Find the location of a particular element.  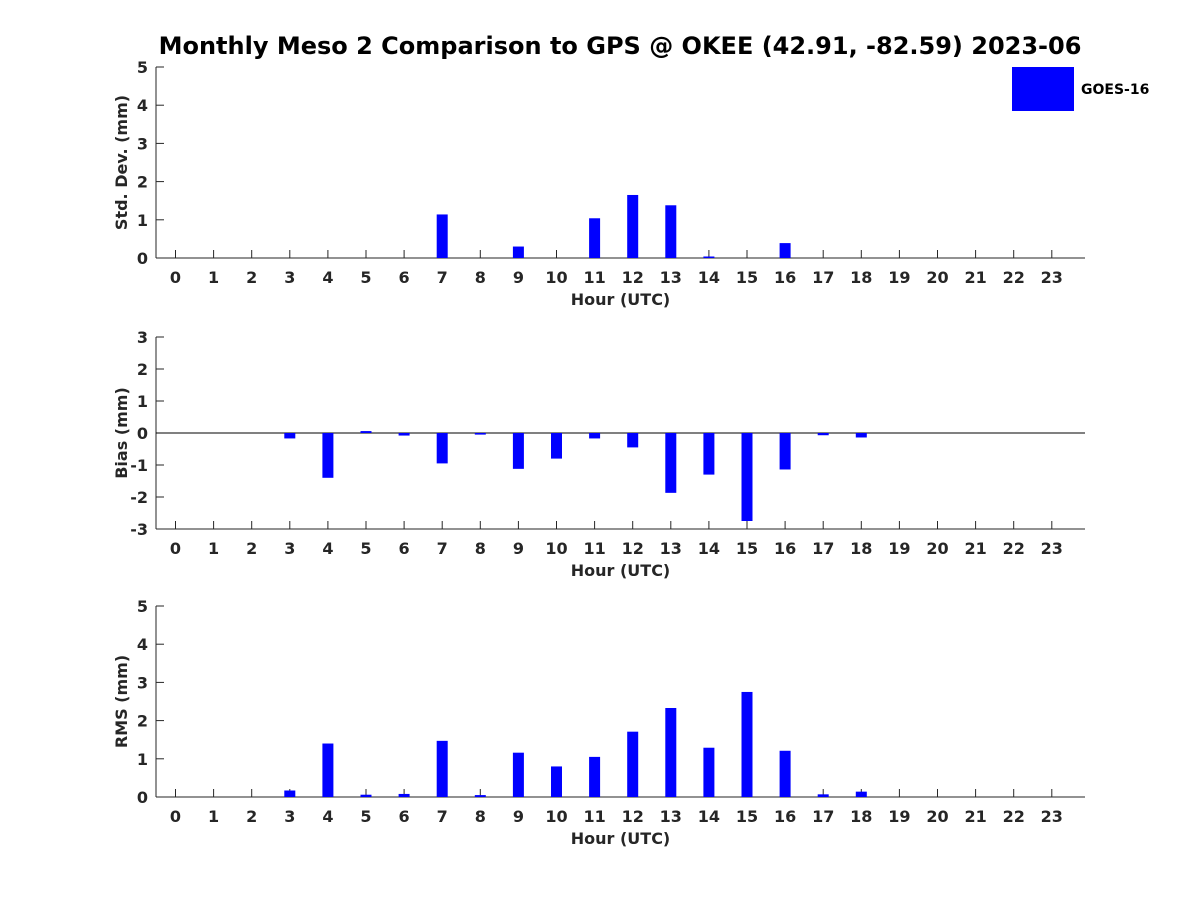

x-tick-label: 19 is located at coordinates (899, 277).